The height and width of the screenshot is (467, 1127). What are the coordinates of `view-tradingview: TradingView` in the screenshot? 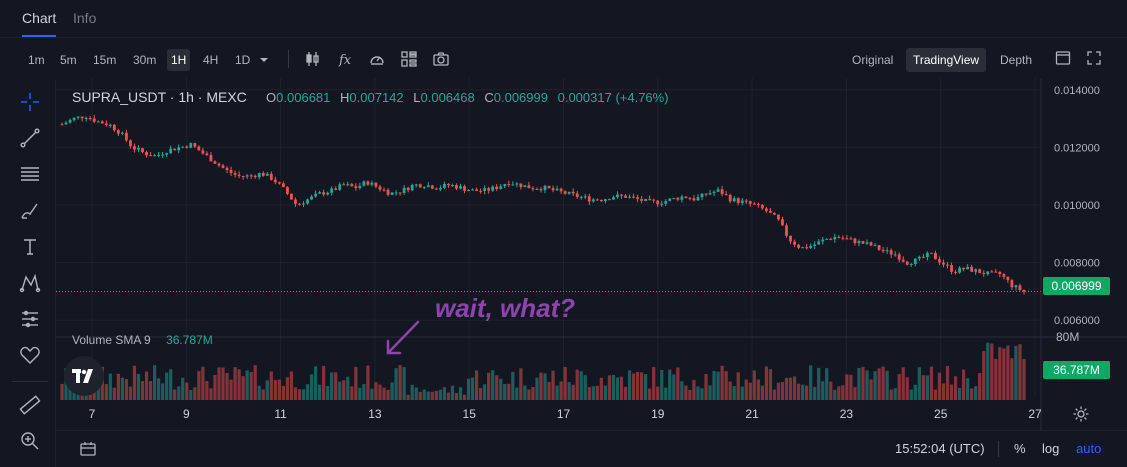 It's located at (946, 60).